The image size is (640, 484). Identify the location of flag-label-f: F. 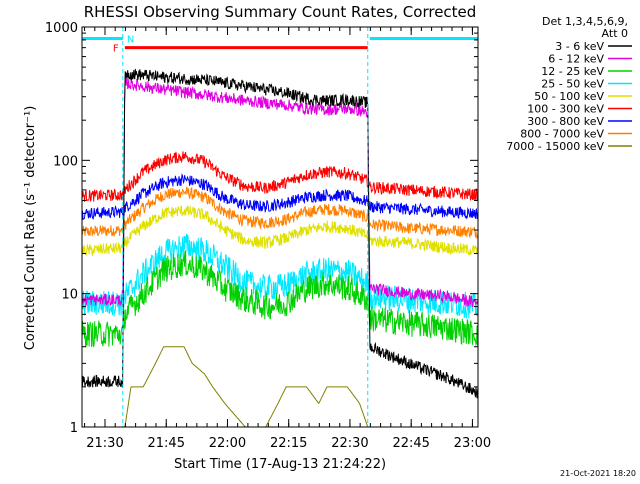
(116, 49).